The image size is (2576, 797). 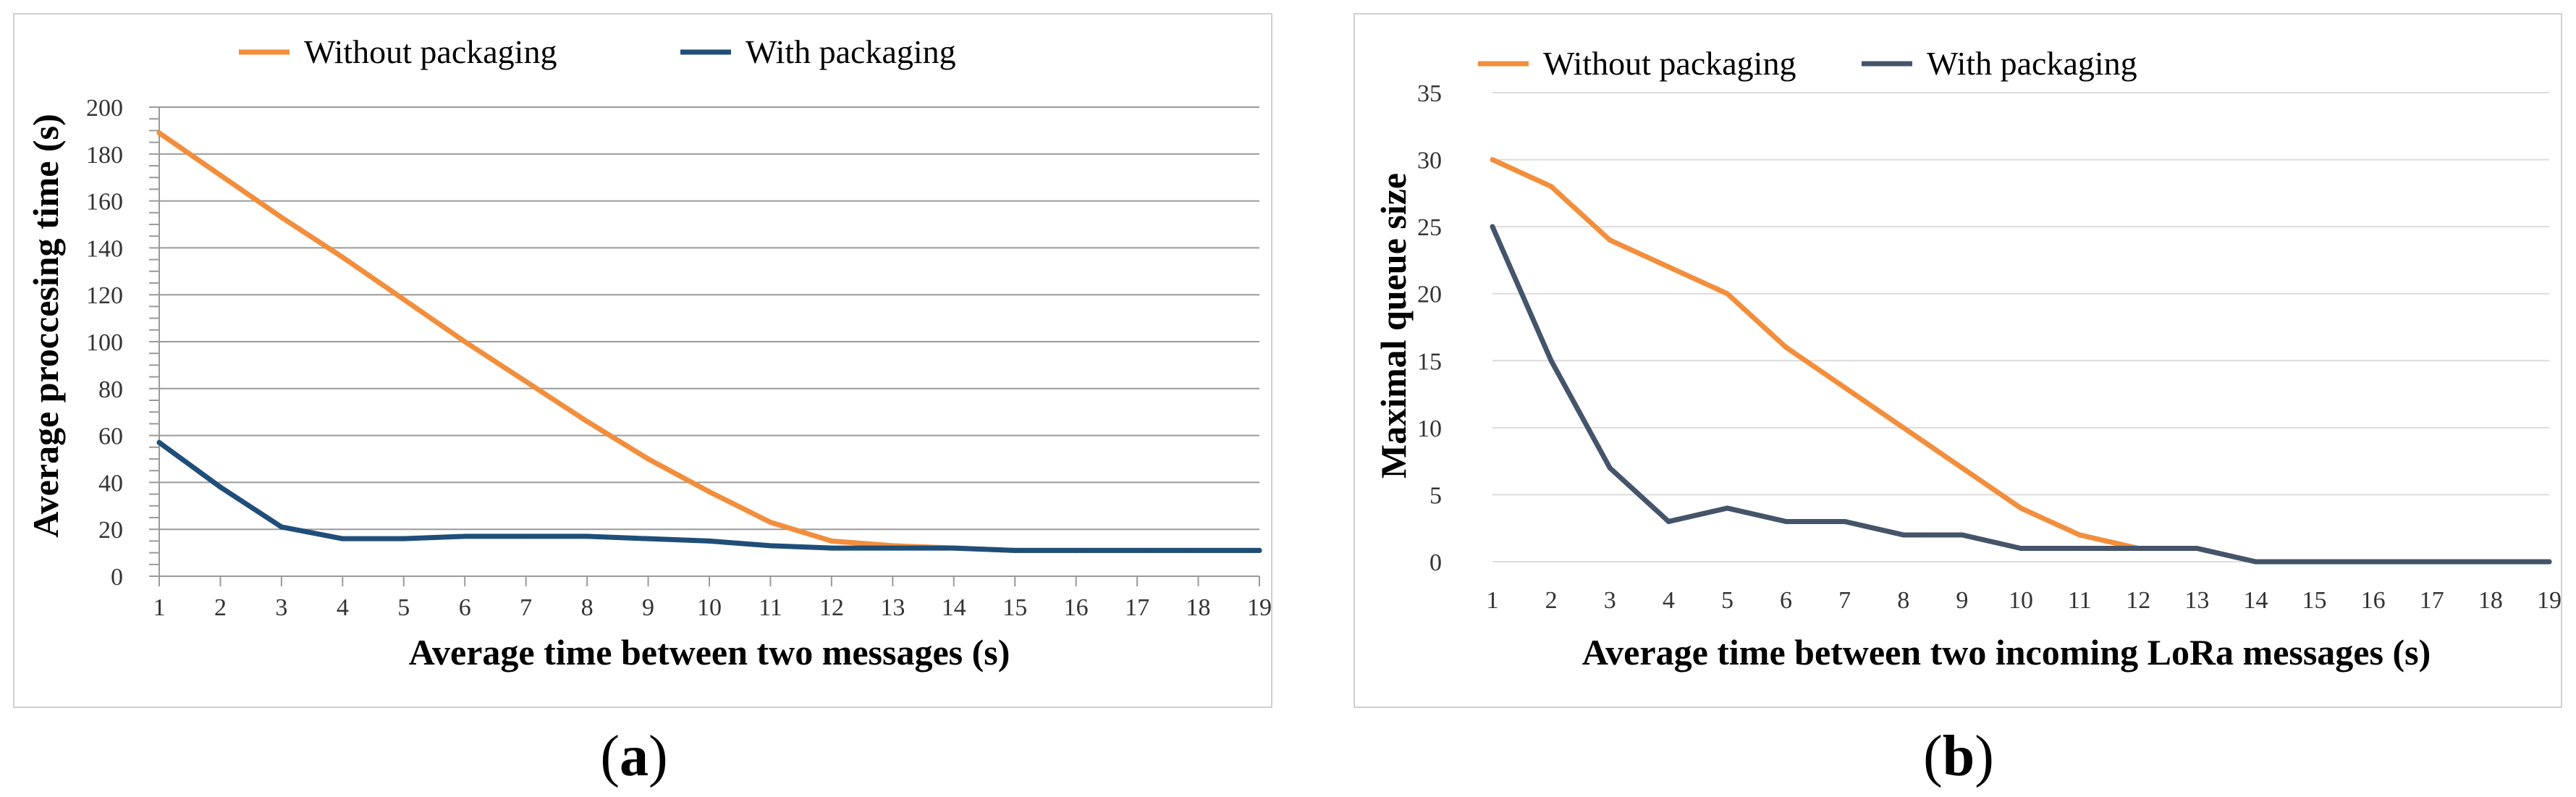 I want to click on panel-label-b: (b), so click(x=1959, y=757).